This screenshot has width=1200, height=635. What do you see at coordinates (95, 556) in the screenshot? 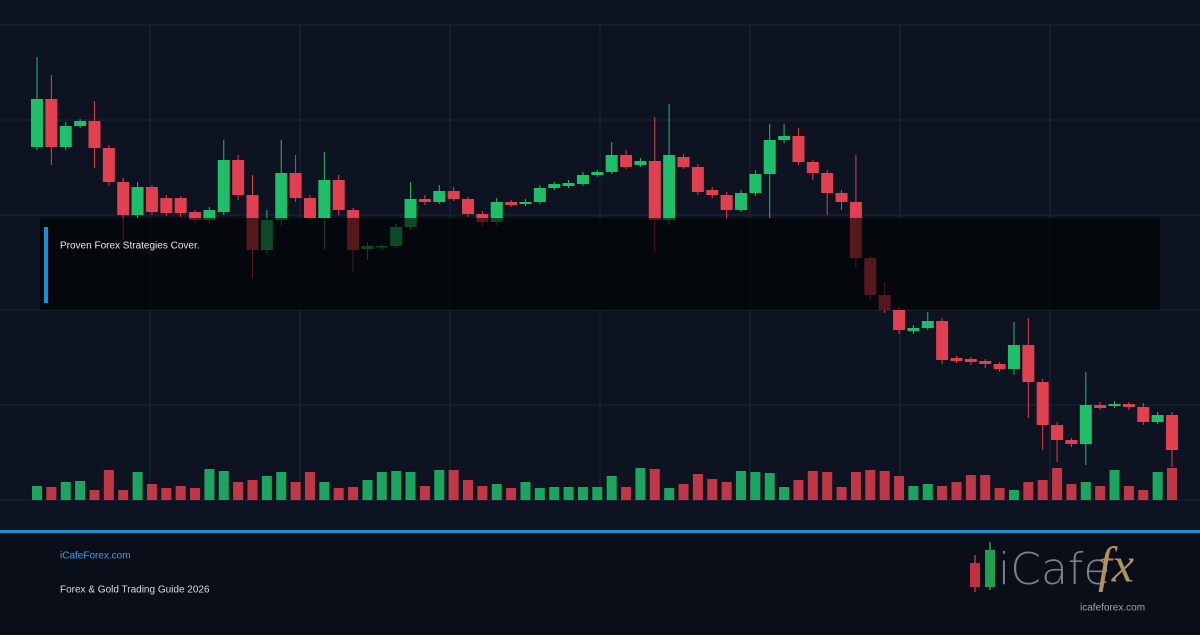
I see `footer-site: iCafeForex.com` at bounding box center [95, 556].